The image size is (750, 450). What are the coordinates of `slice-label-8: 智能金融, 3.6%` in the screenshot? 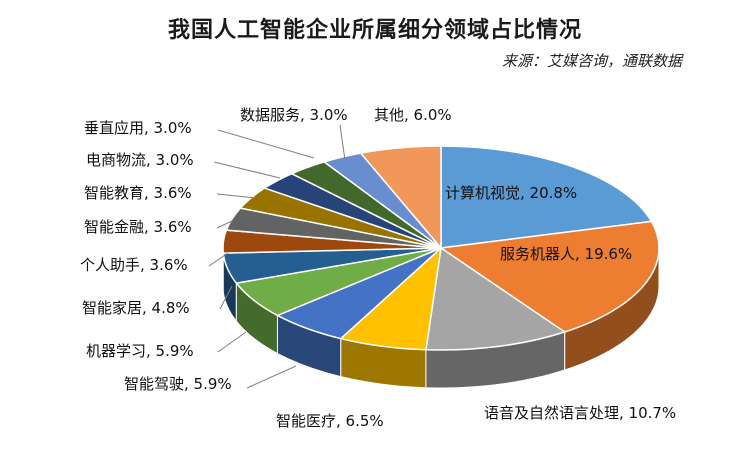 It's located at (138, 227).